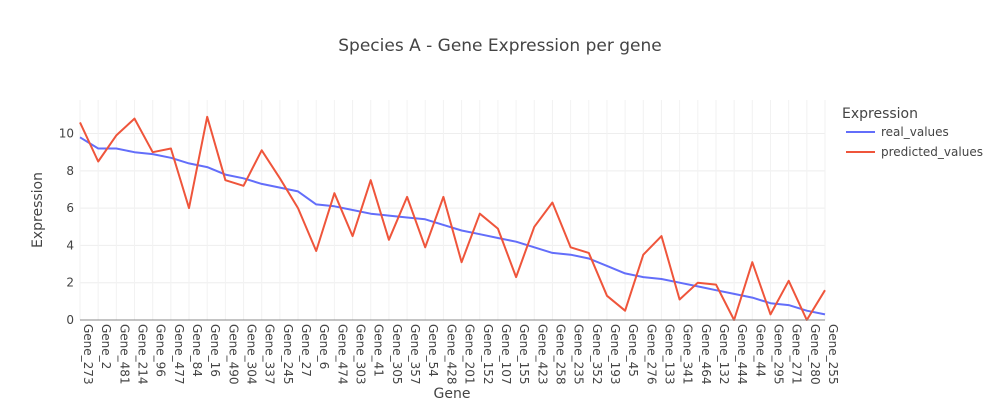 The height and width of the screenshot is (400, 1000). Describe the element at coordinates (252, 354) in the screenshot. I see `x-tick-label: Gene_304` at that location.